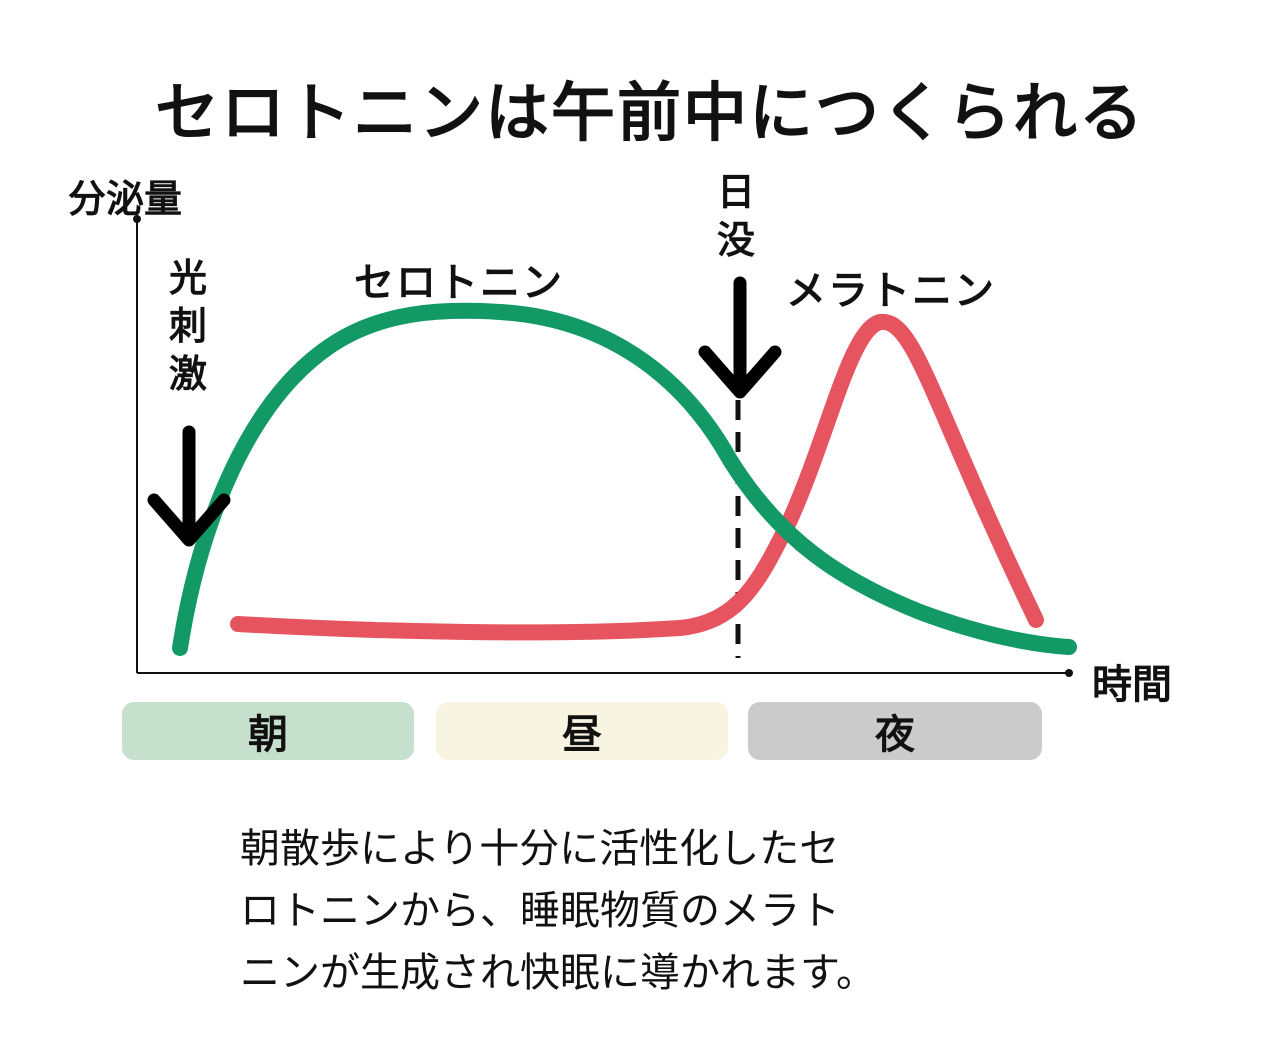 This screenshot has height=1064, width=1279. I want to click on period-morning: 朝, so click(268, 731).